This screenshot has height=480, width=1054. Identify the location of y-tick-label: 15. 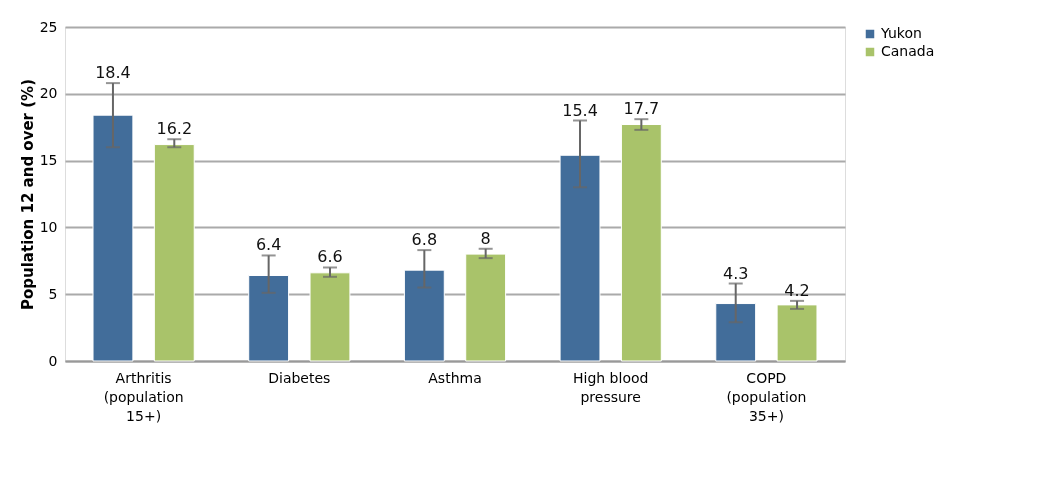
(48, 160).